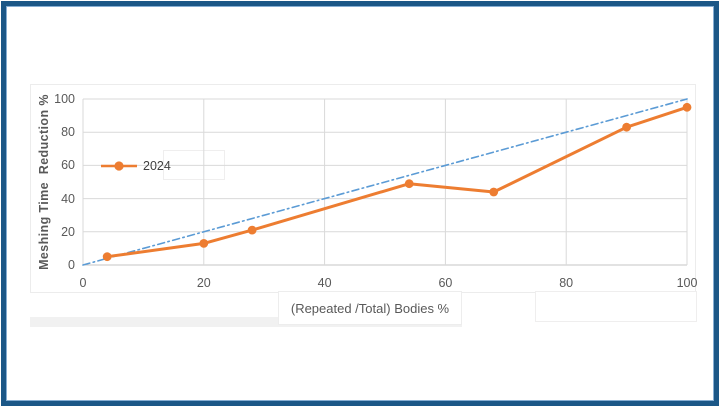  Describe the element at coordinates (157, 166) in the screenshot. I see `legend-label: 2024` at that location.